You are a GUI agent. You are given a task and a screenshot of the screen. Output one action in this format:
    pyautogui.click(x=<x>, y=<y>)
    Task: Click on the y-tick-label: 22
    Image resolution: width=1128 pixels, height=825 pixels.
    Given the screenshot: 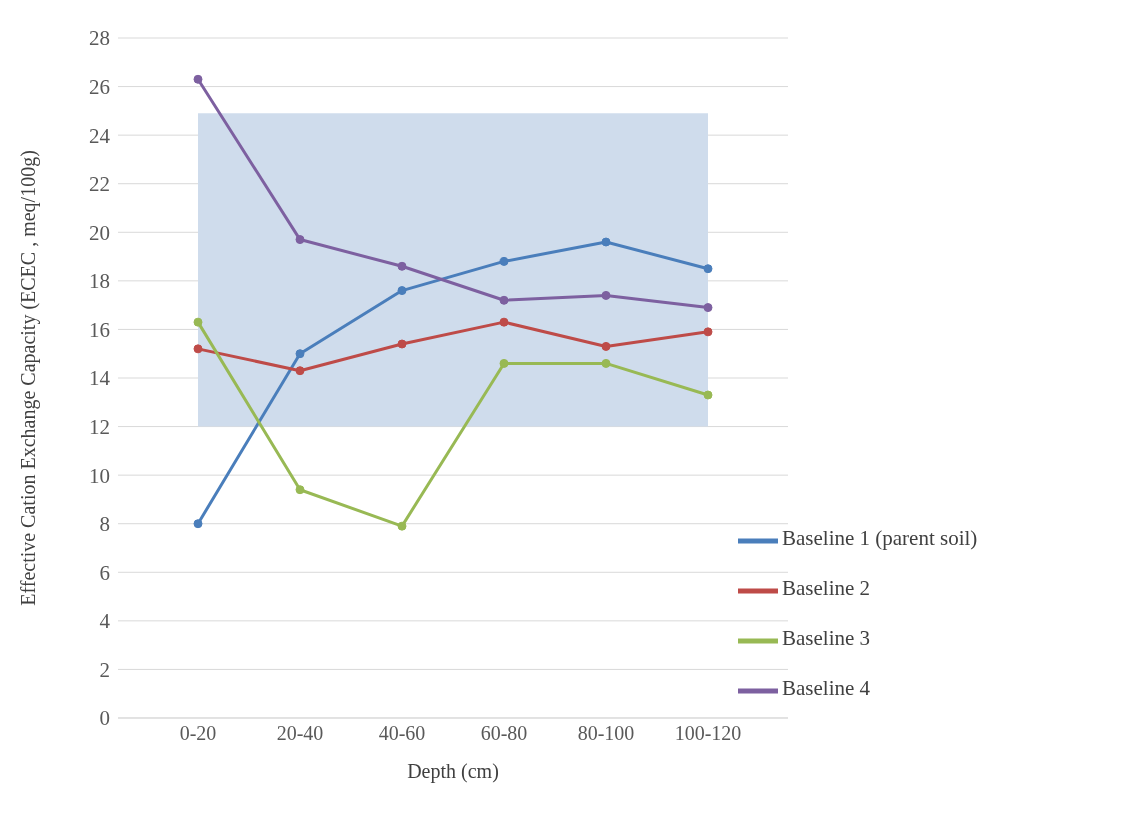 What is the action you would take?
    pyautogui.click(x=99, y=184)
    